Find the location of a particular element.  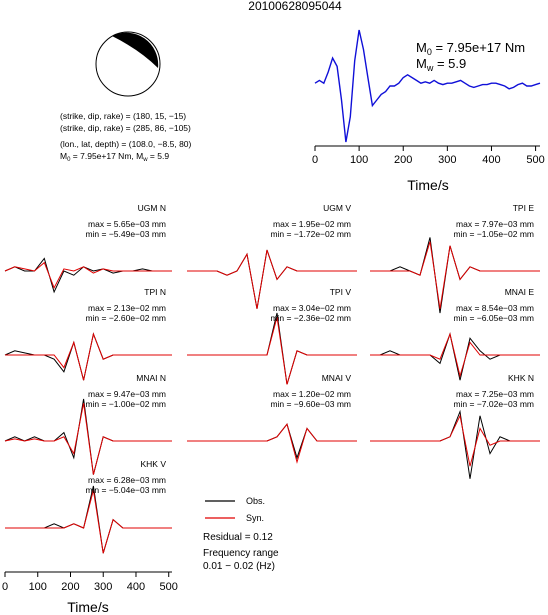

panel-station-label: TPI V is located at coordinates (341, 292).